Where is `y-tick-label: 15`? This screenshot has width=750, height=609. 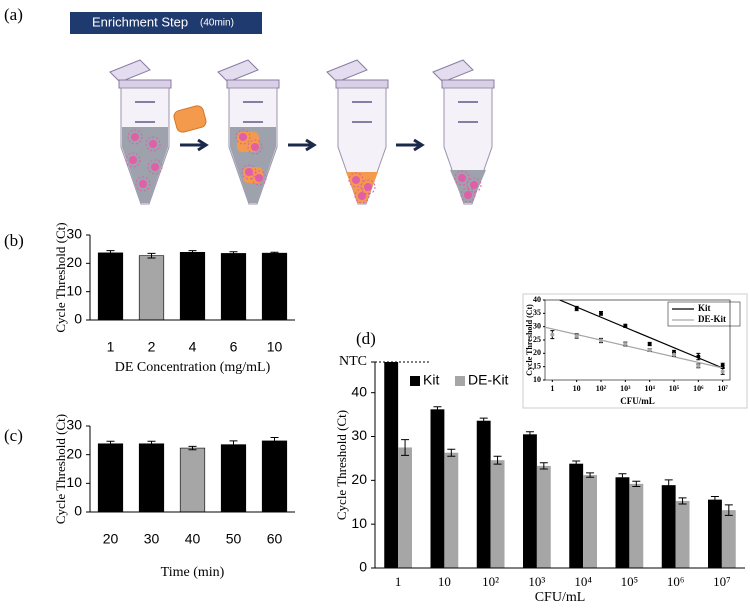 y-tick-label: 15 is located at coordinates (537, 365).